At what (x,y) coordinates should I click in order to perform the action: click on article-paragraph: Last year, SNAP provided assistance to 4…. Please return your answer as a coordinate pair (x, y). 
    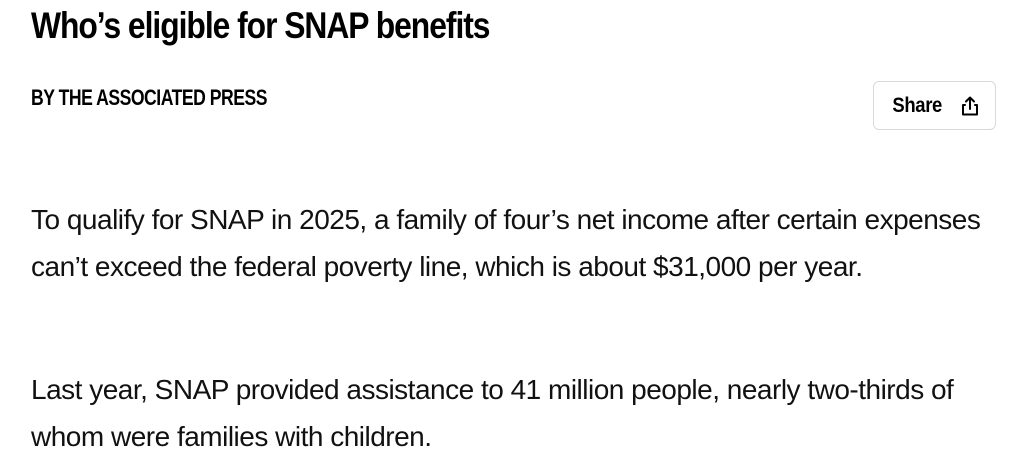
    Looking at the image, I should click on (492, 413).